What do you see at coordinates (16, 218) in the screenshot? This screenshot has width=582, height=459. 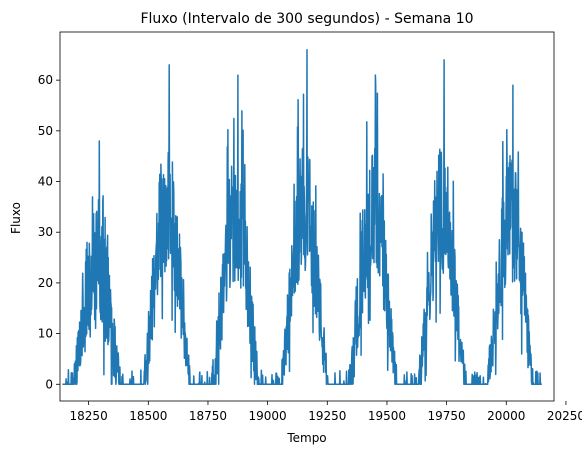 I see `y-axis-label: Fluxo` at bounding box center [16, 218].